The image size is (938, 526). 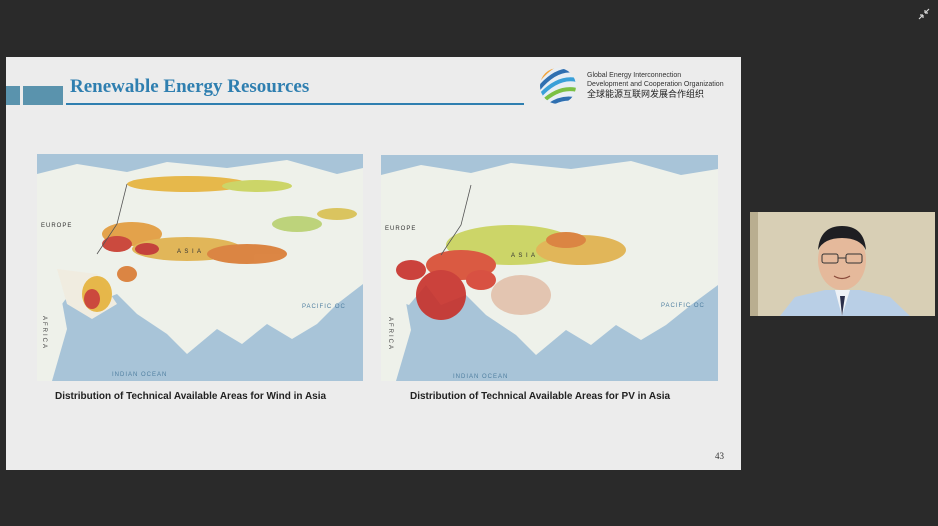 I want to click on page-number: 43, so click(x=719, y=456).